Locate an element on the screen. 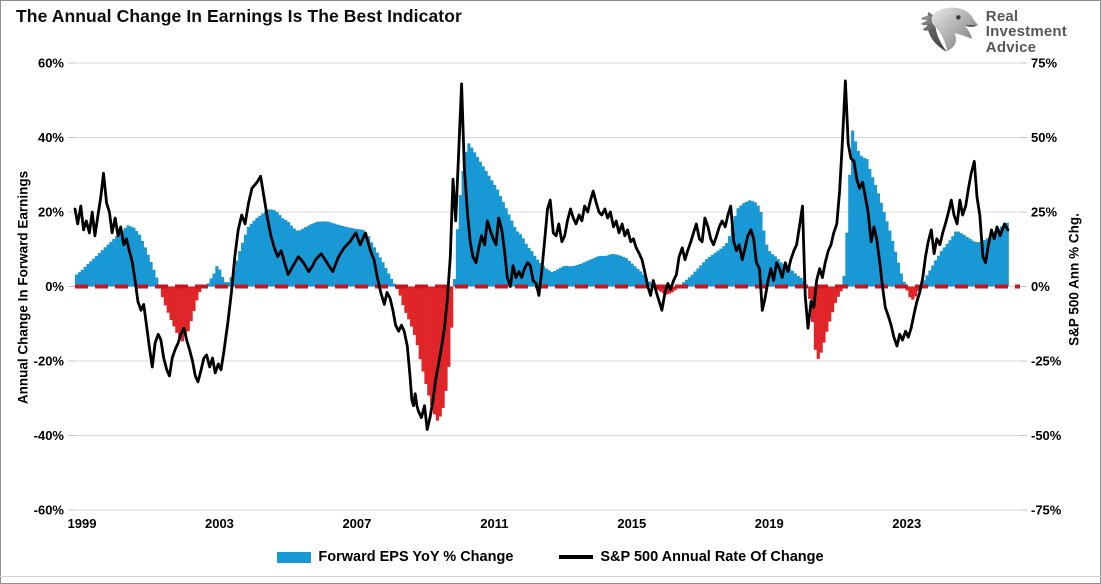 The image size is (1101, 584). legend-label: S&P 500 Annual Rate Of Change is located at coordinates (712, 557).